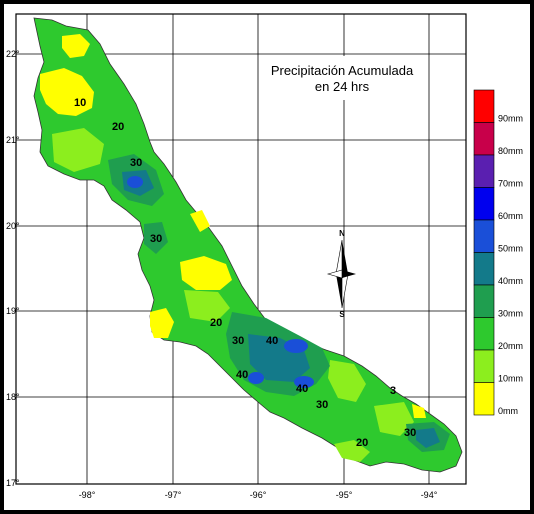  I want to click on compass-south-label: S, so click(342, 314).